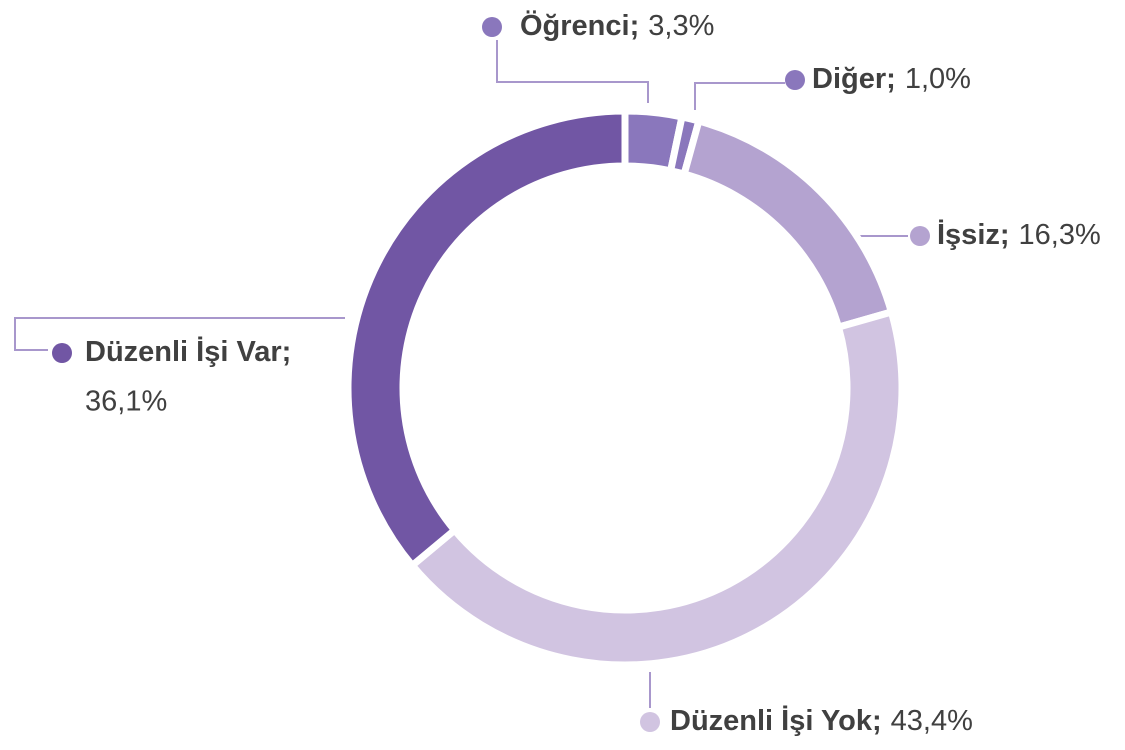  Describe the element at coordinates (575, 25) in the screenshot. I see `category-name: Öğrenci` at that location.